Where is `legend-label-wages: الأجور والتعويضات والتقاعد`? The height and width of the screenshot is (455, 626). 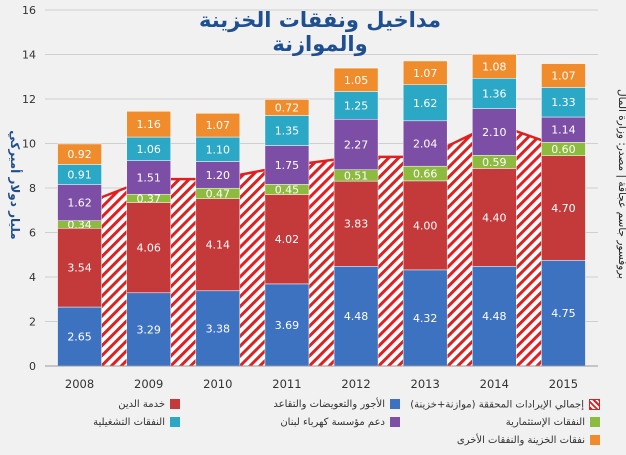 legend-label-wages: الأجور والتعويضات والتقاعد is located at coordinates (329, 404).